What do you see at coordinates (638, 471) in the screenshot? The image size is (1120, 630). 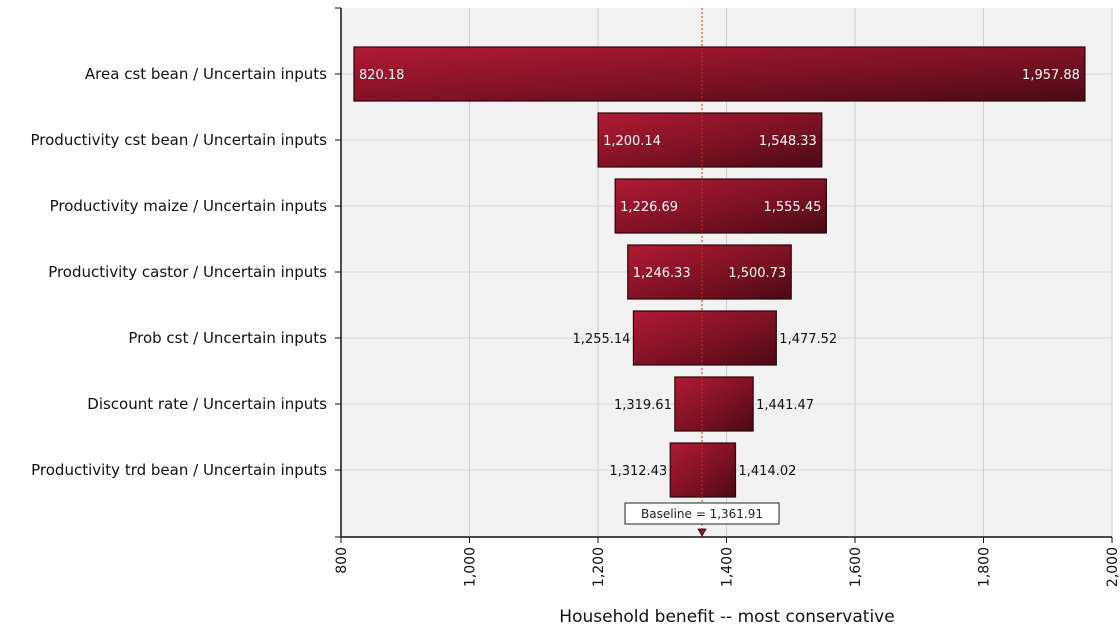 I see `bar-low-label: 1,312.43` at bounding box center [638, 471].